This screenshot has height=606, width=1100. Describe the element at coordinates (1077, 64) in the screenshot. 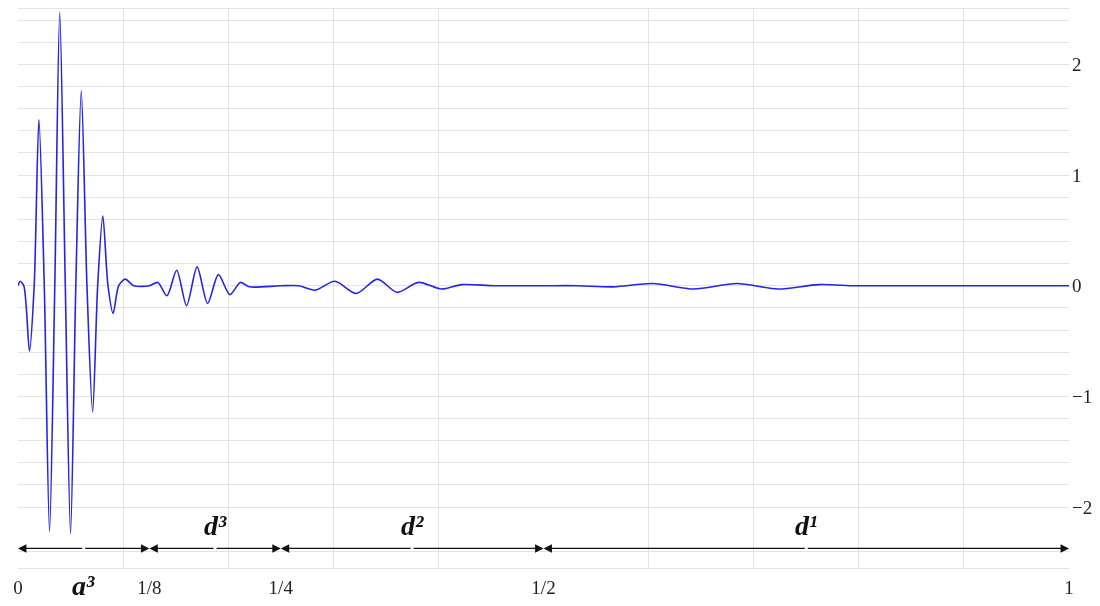

I see `y-tick-label: 2` at that location.